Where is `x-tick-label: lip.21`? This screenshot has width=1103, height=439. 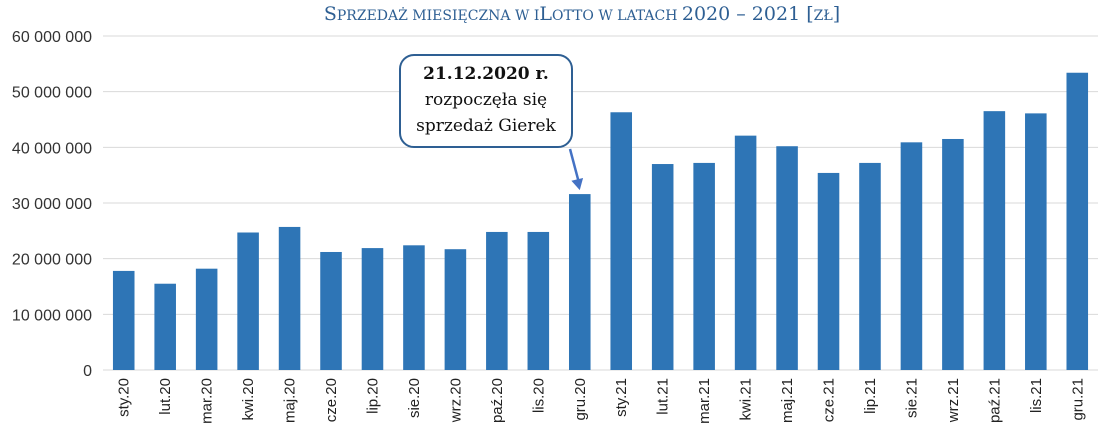
x-tick-label: lip.21 is located at coordinates (870, 396).